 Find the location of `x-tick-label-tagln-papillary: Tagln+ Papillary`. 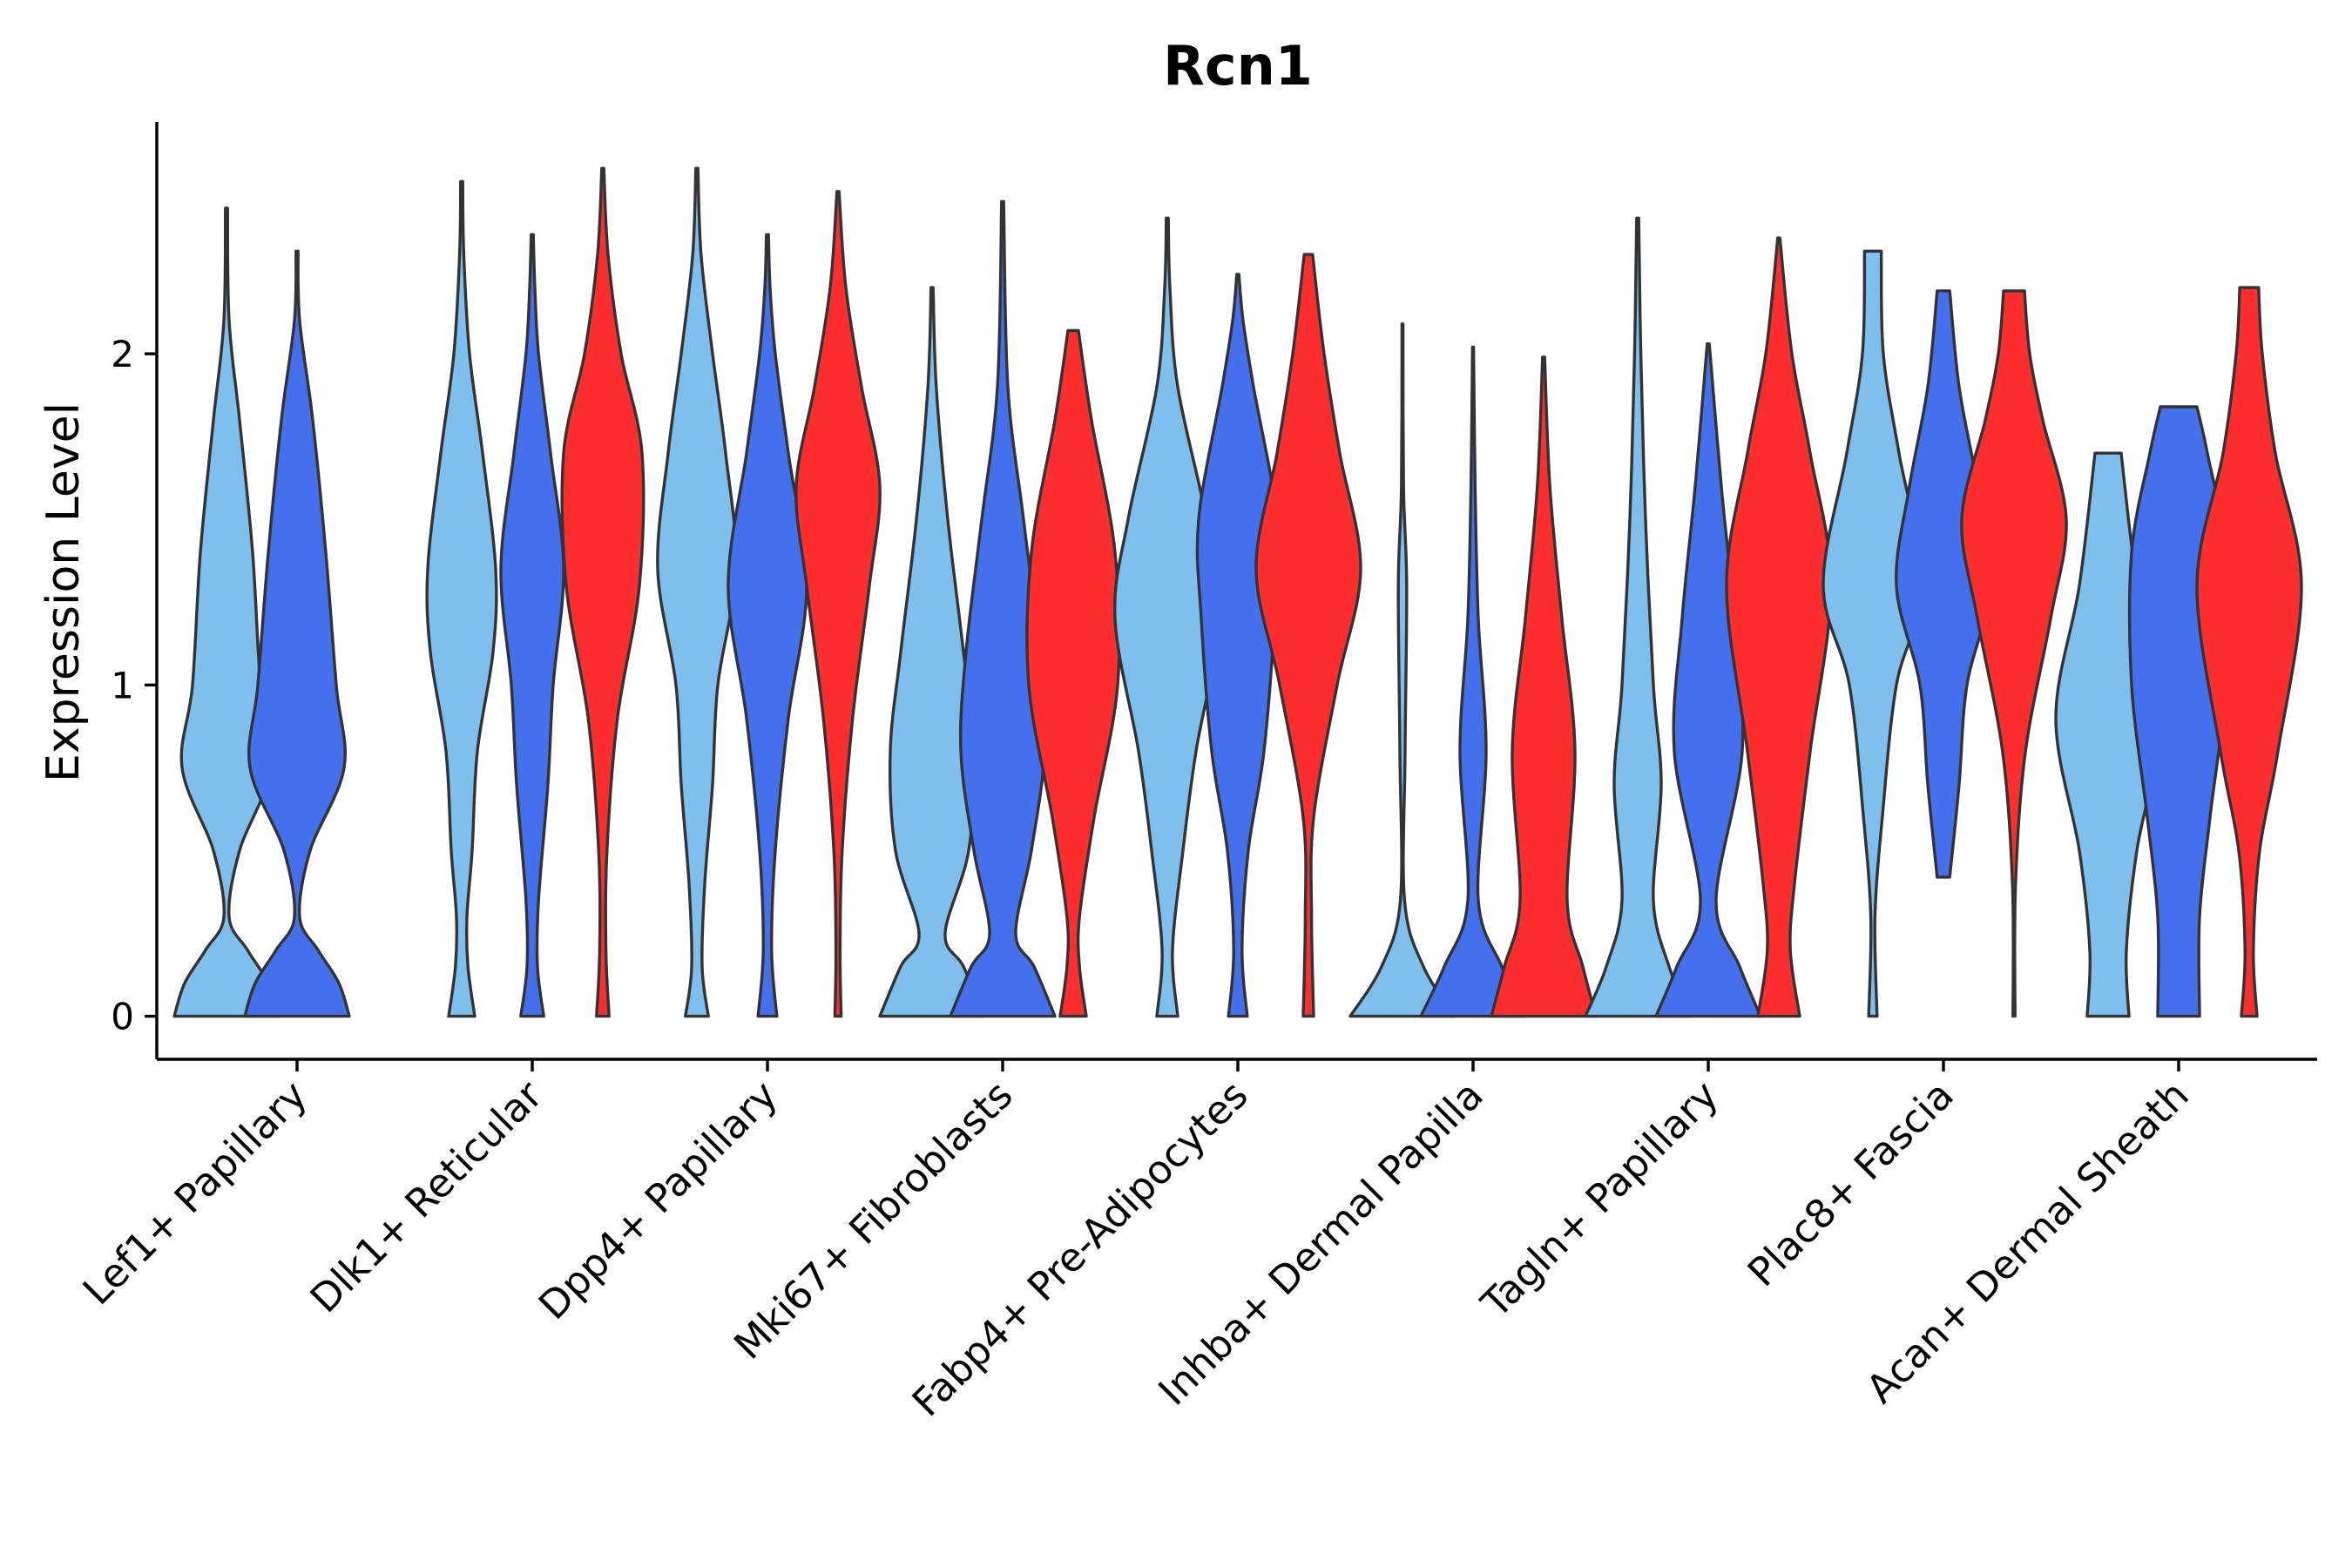

x-tick-label-tagln-papillary: Tagln+ Papillary is located at coordinates (1599, 1199).